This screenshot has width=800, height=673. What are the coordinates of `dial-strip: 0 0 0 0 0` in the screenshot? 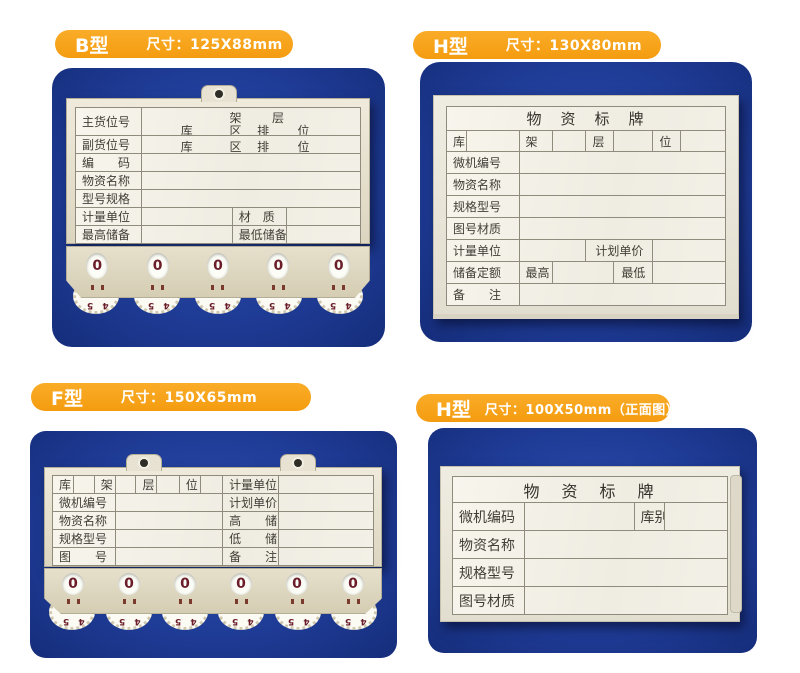 It's located at (218, 272).